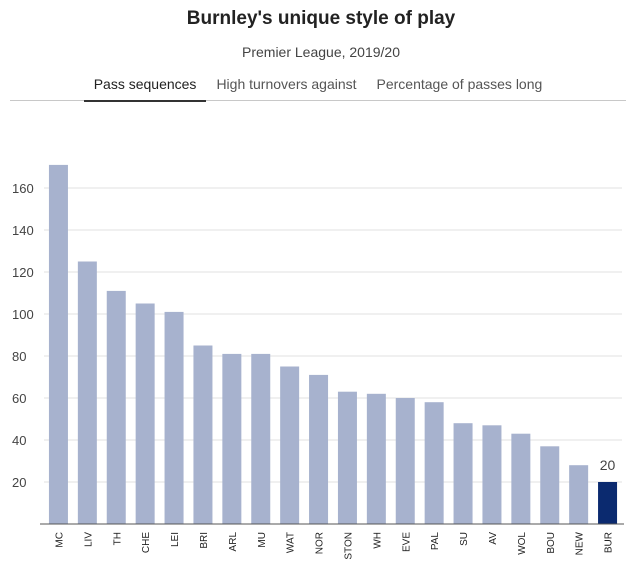 This screenshot has width=642, height=566. Describe the element at coordinates (232, 438) in the screenshot. I see `bar-arl` at that location.